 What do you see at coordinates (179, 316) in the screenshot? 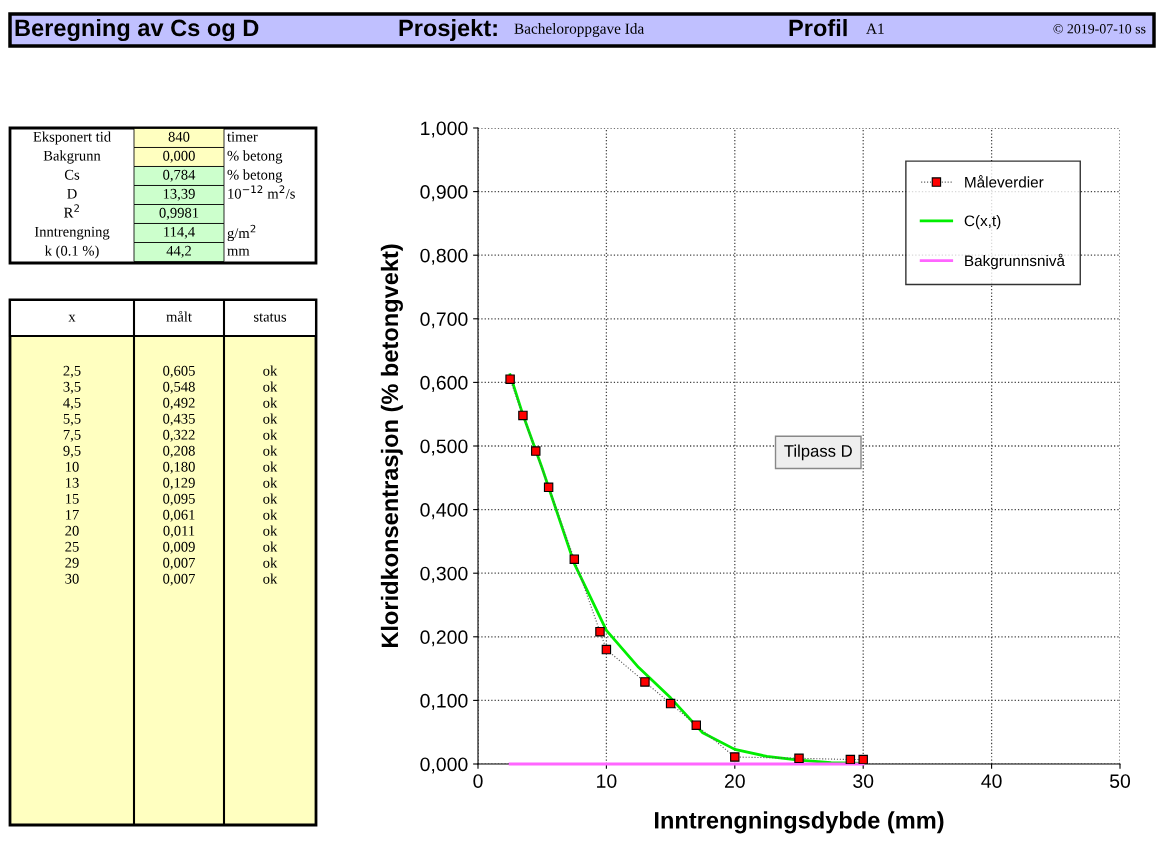
I see `category-label: målt` at bounding box center [179, 316].